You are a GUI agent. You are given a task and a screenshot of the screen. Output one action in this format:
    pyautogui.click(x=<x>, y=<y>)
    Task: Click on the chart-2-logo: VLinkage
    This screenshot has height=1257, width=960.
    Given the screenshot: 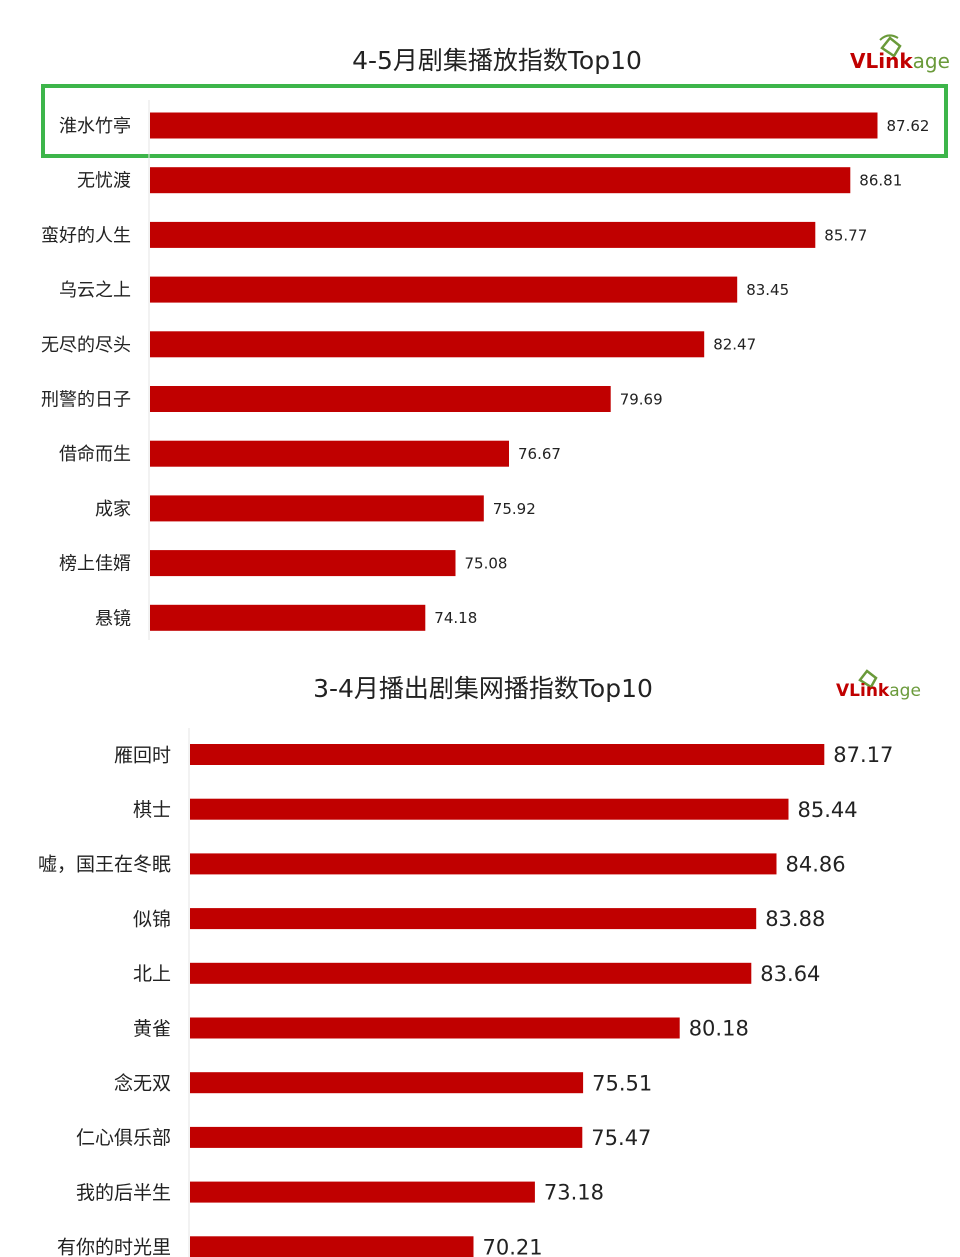 What is the action you would take?
    pyautogui.click(x=878, y=685)
    